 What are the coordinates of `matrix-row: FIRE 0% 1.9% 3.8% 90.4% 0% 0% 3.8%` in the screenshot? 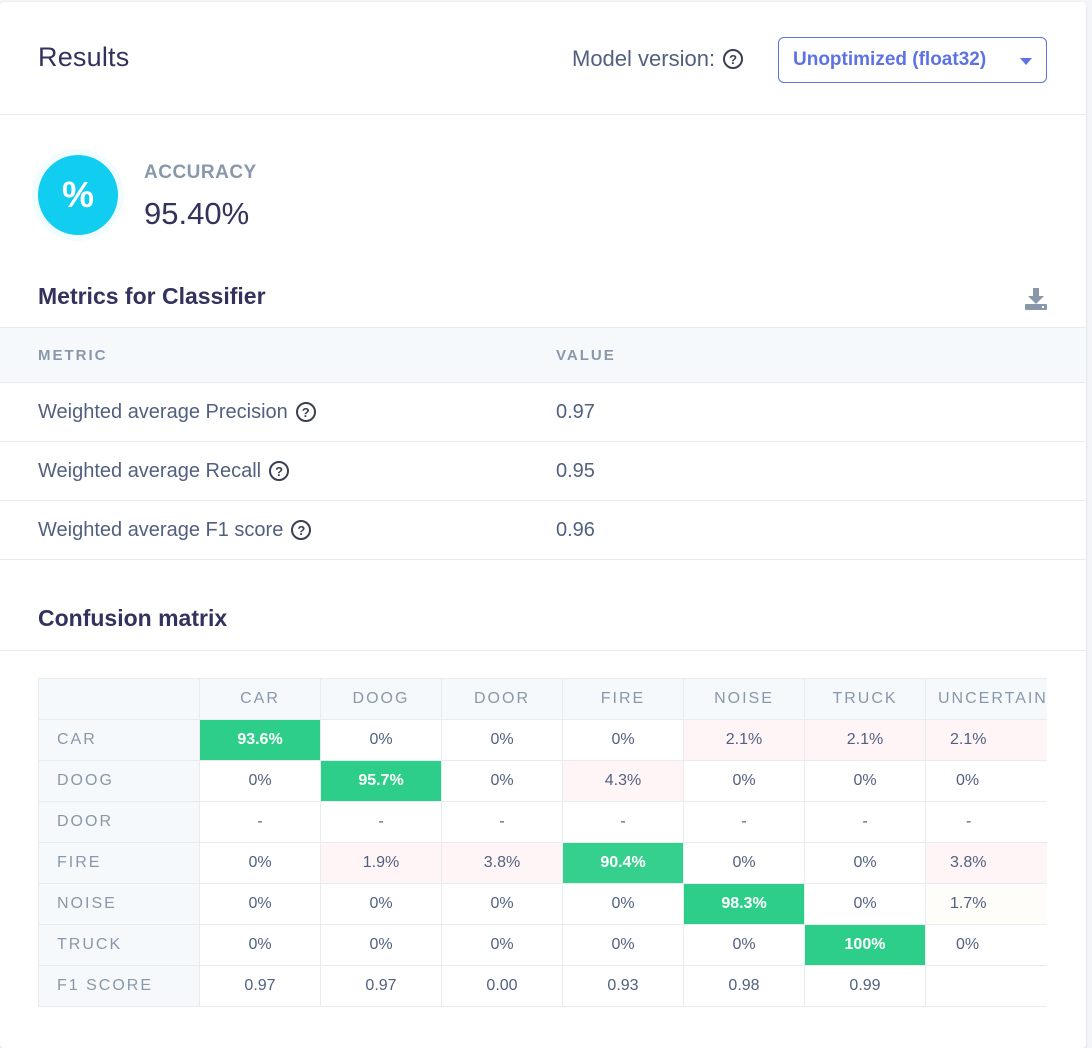 It's located at (542, 863).